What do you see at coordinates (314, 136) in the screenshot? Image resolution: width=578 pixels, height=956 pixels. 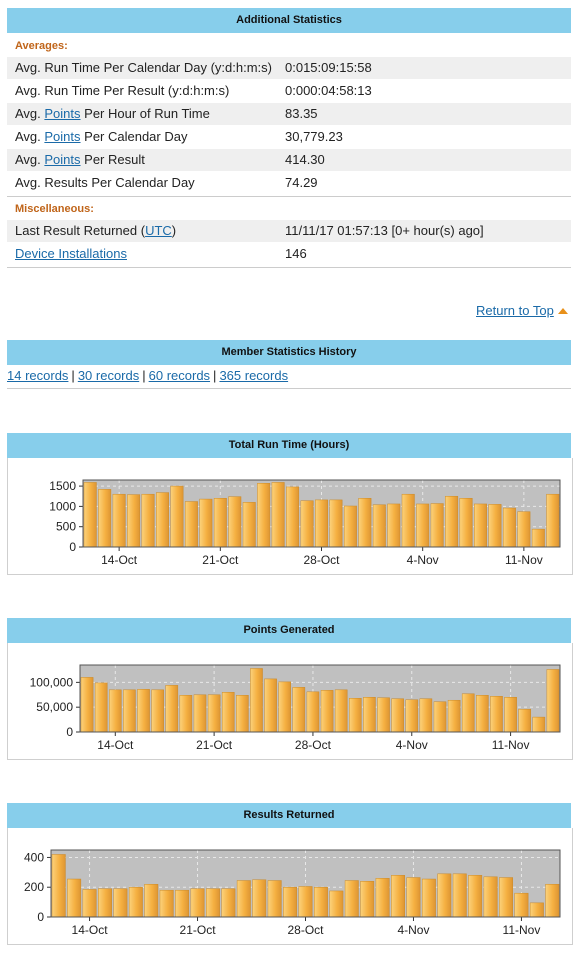 I see `stat-value: 30,779.23` at bounding box center [314, 136].